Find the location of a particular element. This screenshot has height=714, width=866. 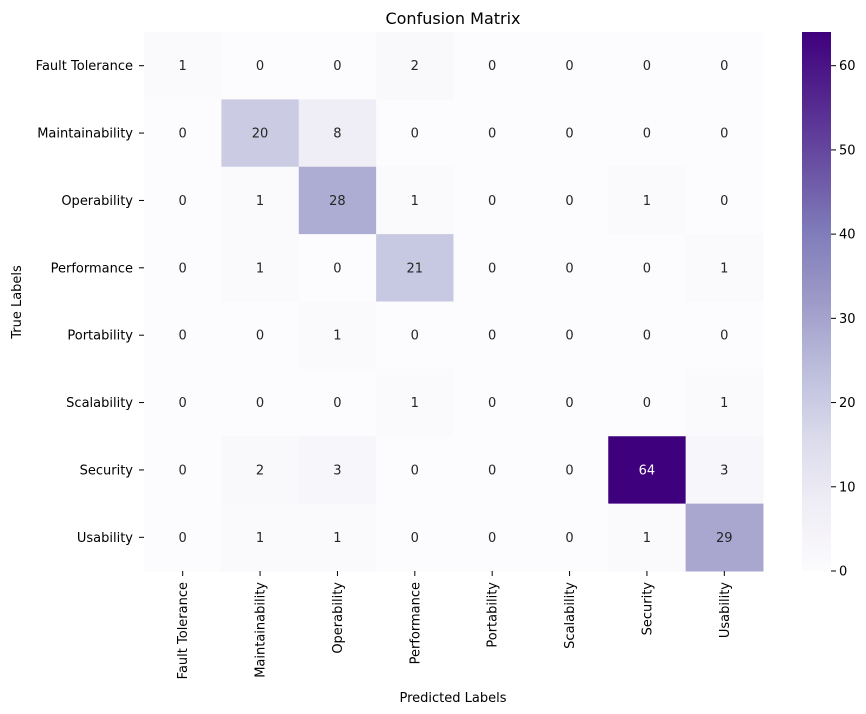

x-tick-label: Security is located at coordinates (647, 609).